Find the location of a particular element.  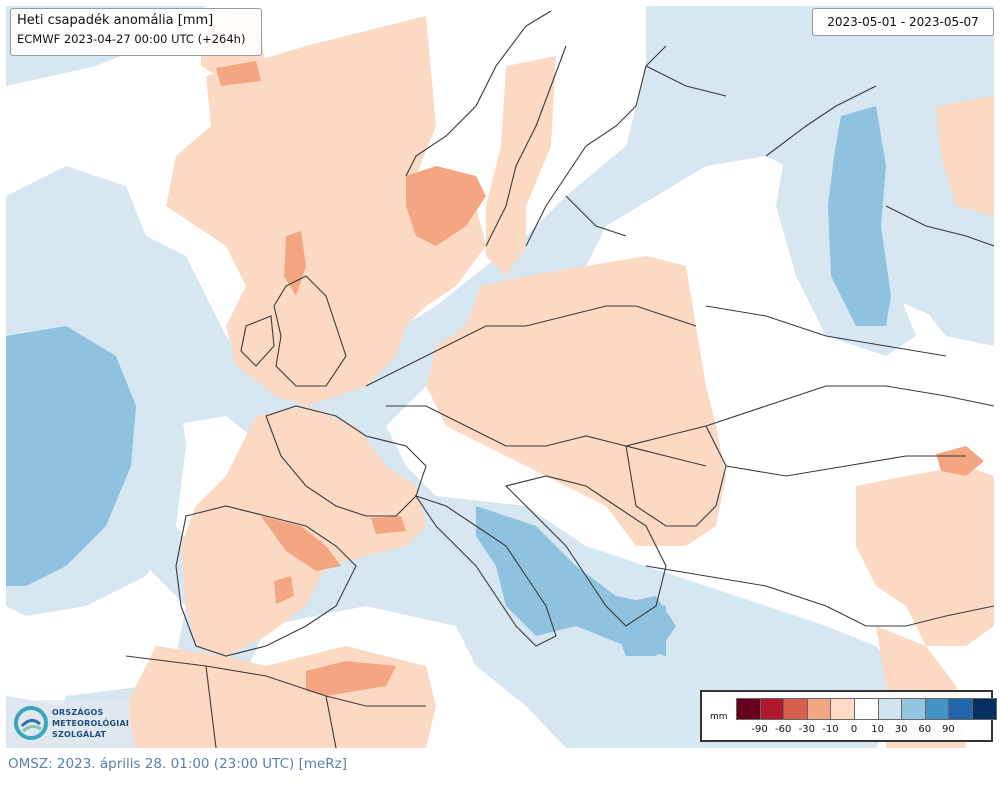

legend-swatches is located at coordinates (866, 709).